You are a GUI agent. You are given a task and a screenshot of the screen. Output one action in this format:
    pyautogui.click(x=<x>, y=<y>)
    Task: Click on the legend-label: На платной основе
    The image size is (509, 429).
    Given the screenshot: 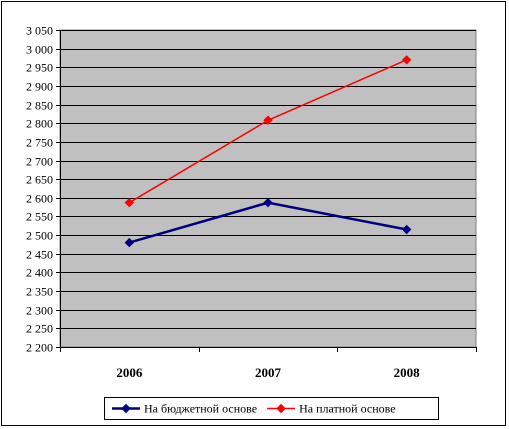 What is the action you would take?
    pyautogui.click(x=347, y=409)
    